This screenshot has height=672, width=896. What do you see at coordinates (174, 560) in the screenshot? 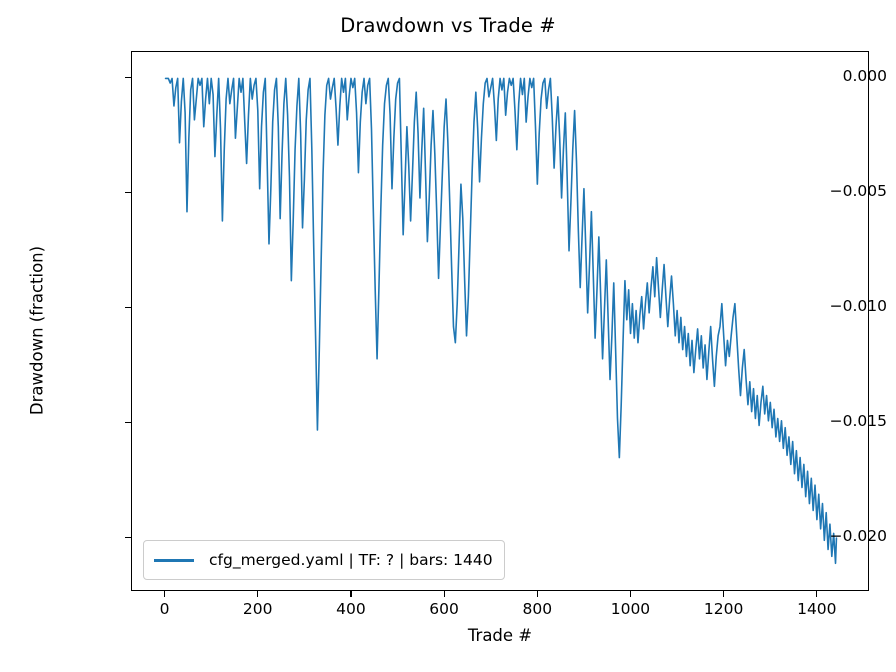
I see `legend-line-swatch` at bounding box center [174, 560].